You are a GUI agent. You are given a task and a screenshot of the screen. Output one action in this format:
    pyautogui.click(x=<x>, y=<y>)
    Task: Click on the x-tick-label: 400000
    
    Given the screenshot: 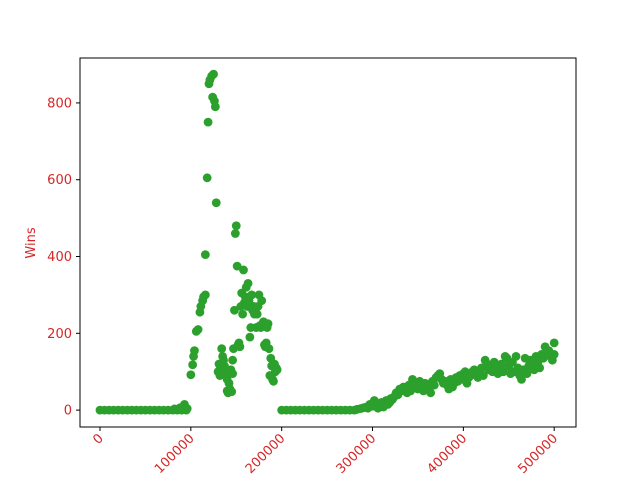 What is the action you would take?
    pyautogui.click(x=447, y=454)
    